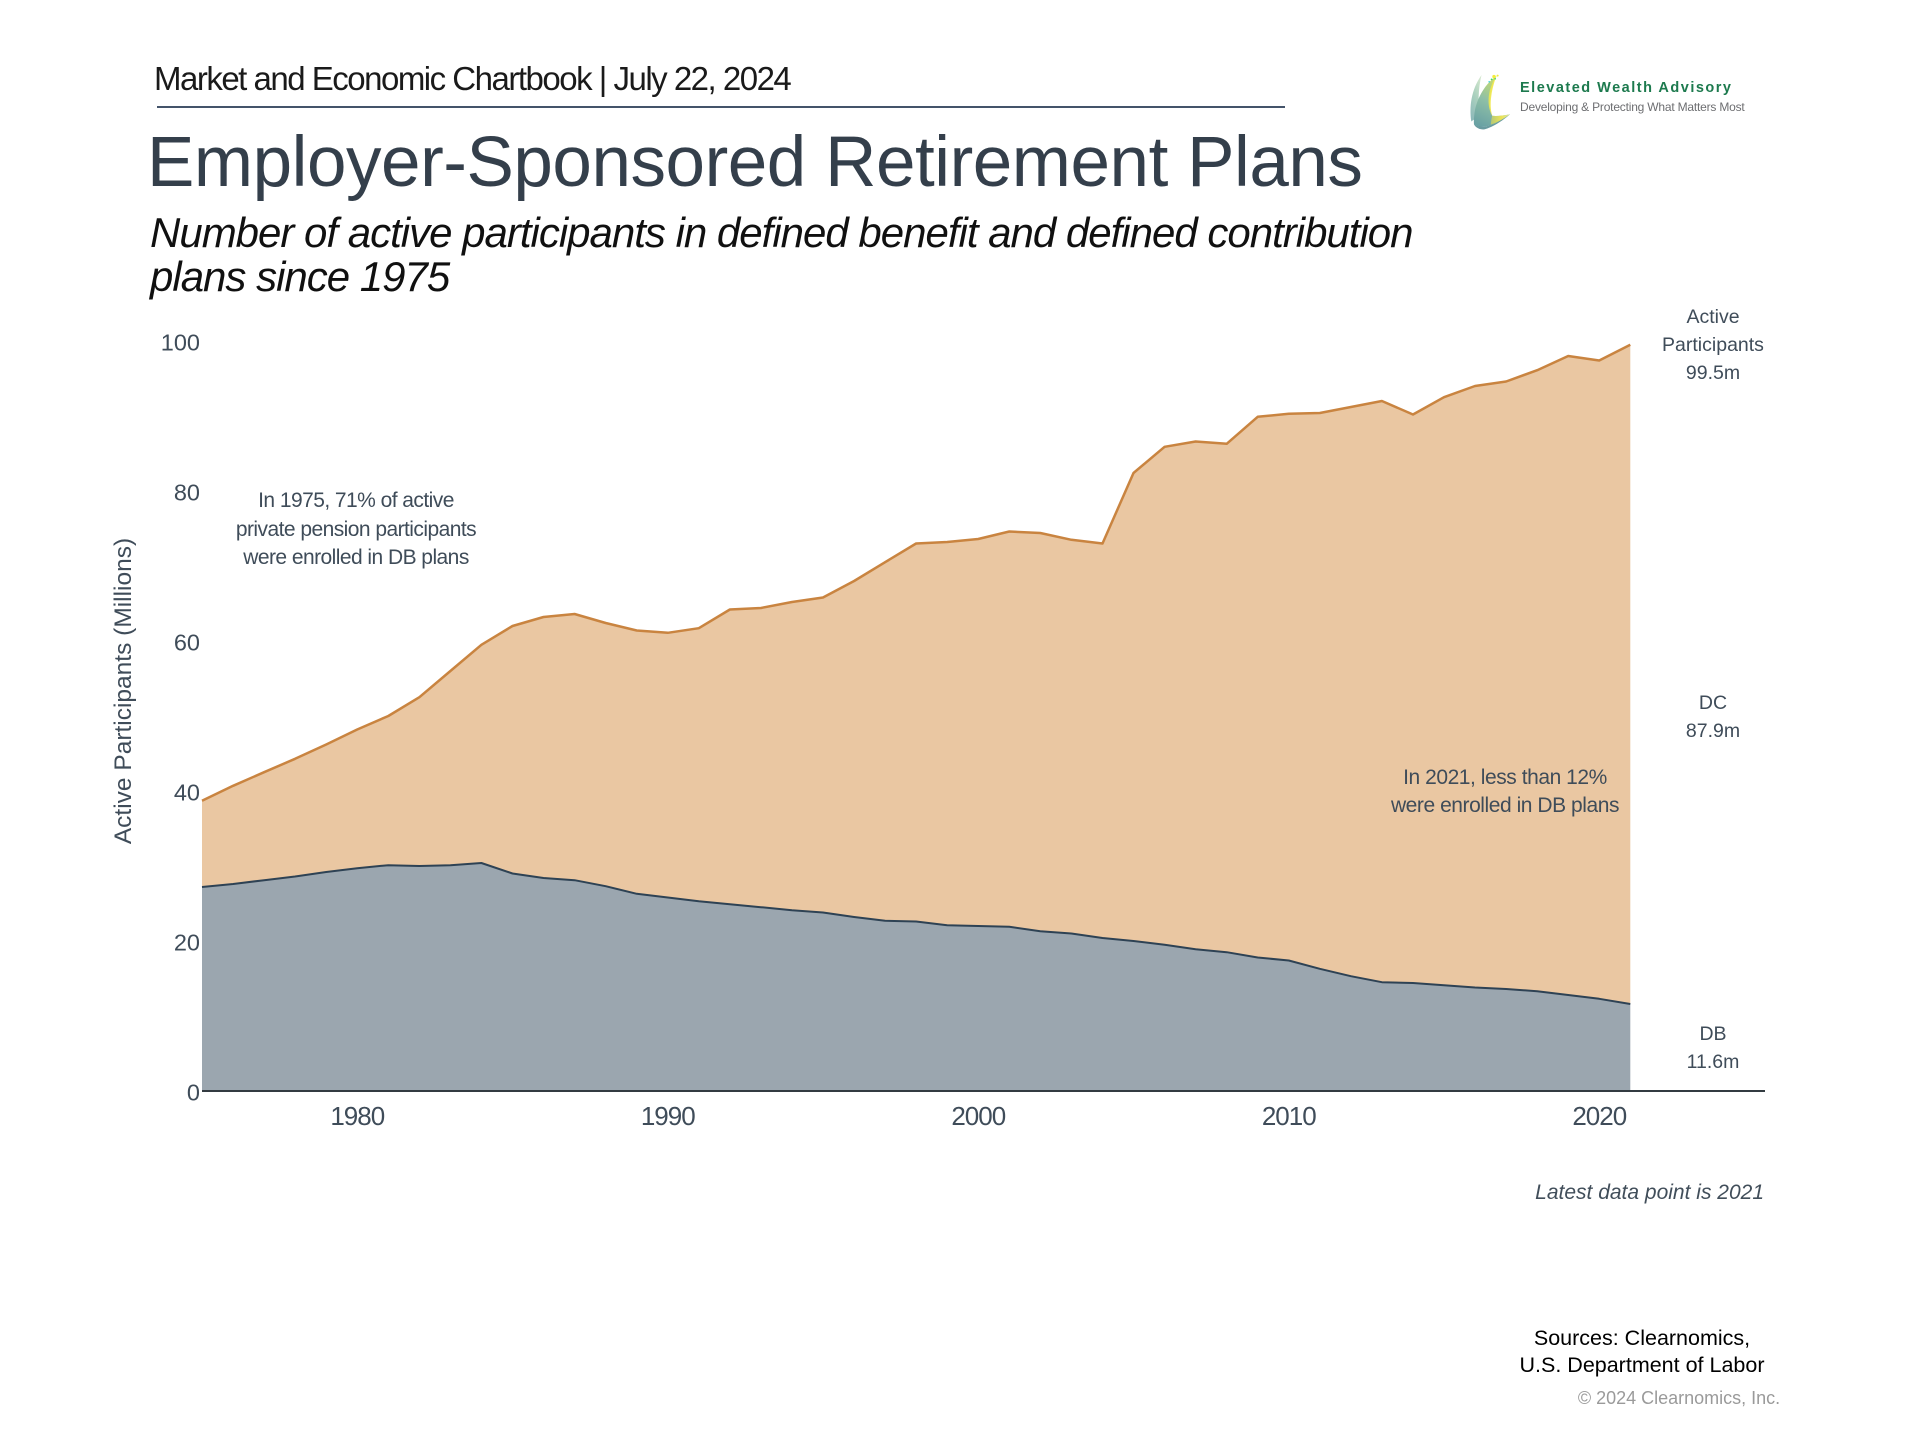 This screenshot has width=1920, height=1440. What do you see at coordinates (668, 1116) in the screenshot?
I see `svg-text: 1990` at bounding box center [668, 1116].